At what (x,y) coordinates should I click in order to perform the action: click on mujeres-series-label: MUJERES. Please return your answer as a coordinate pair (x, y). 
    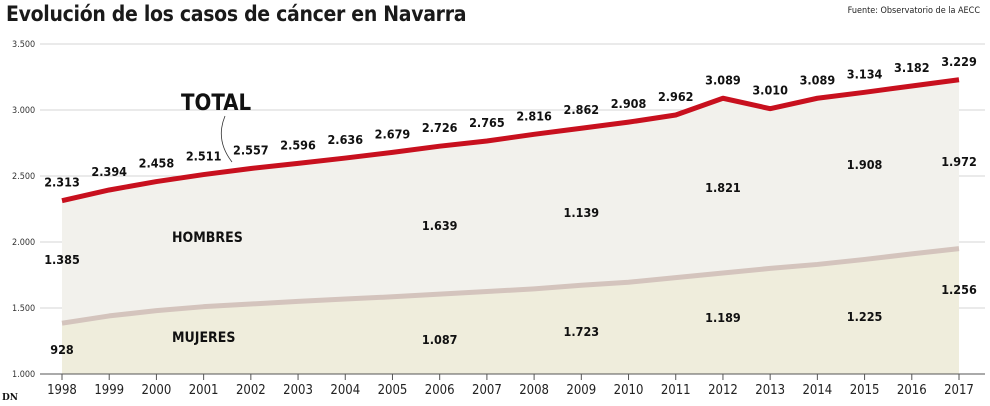
    Looking at the image, I should click on (203, 338).